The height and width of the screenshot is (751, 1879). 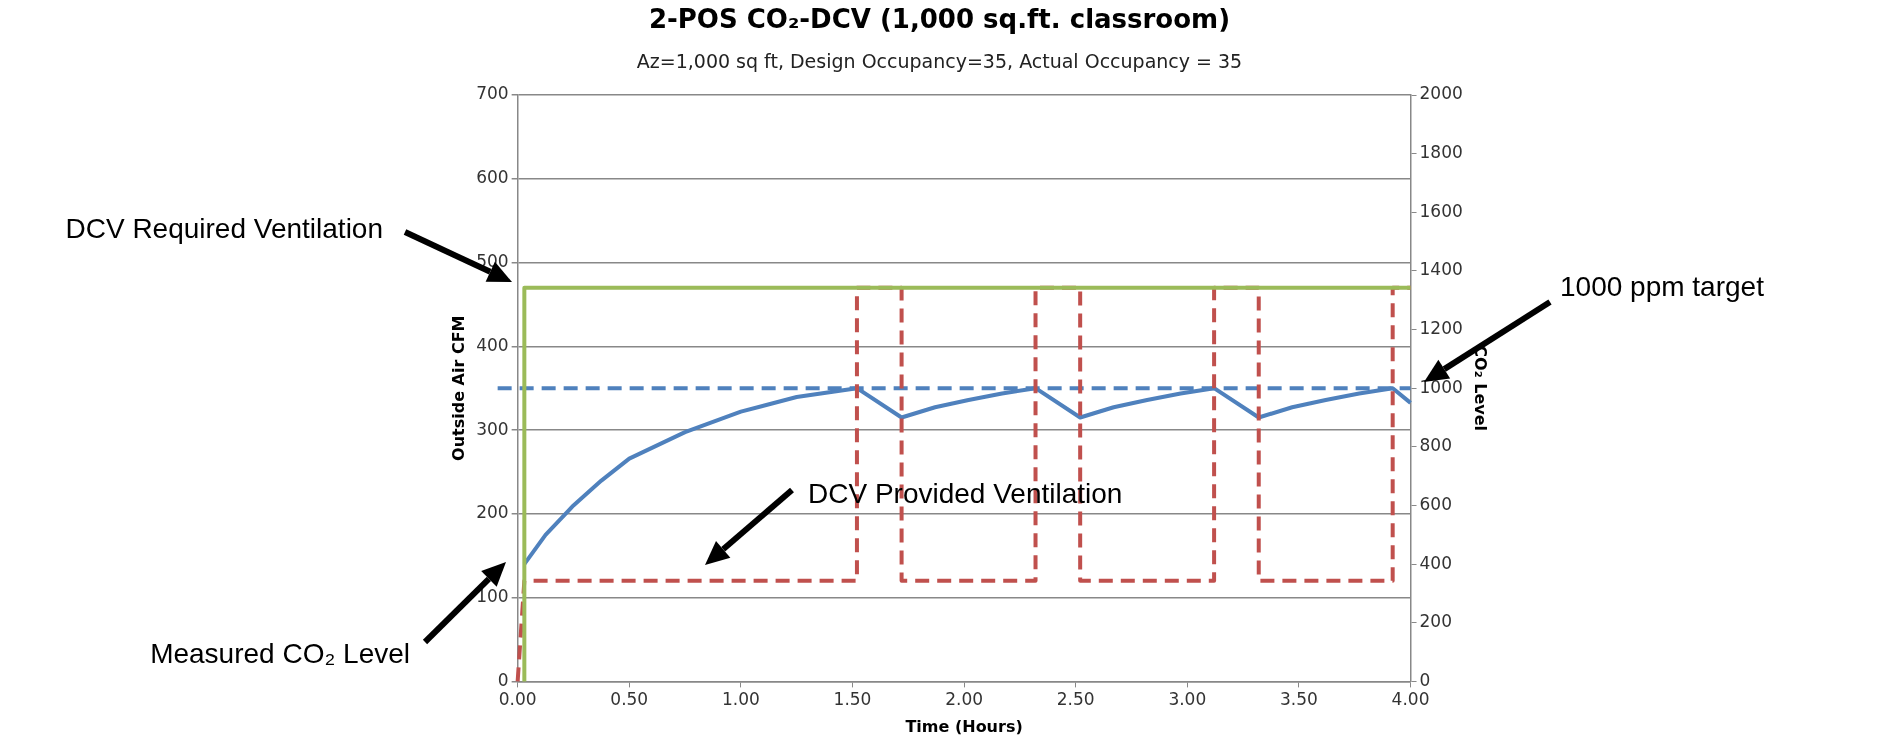 I want to click on annotation: DCV Provided Ventilation, so click(x=965, y=493).